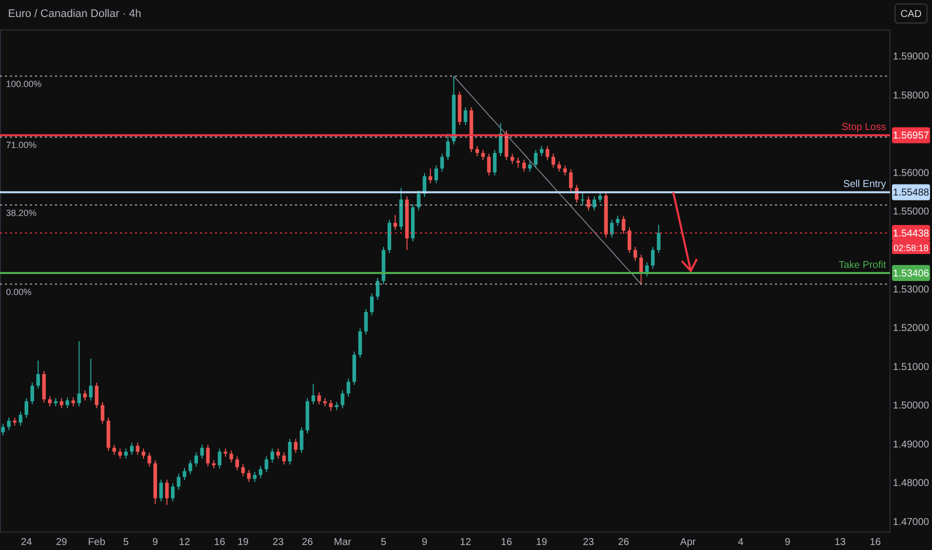 This screenshot has width=932, height=550. What do you see at coordinates (741, 542) in the screenshot?
I see `x-tick-label: 4` at bounding box center [741, 542].